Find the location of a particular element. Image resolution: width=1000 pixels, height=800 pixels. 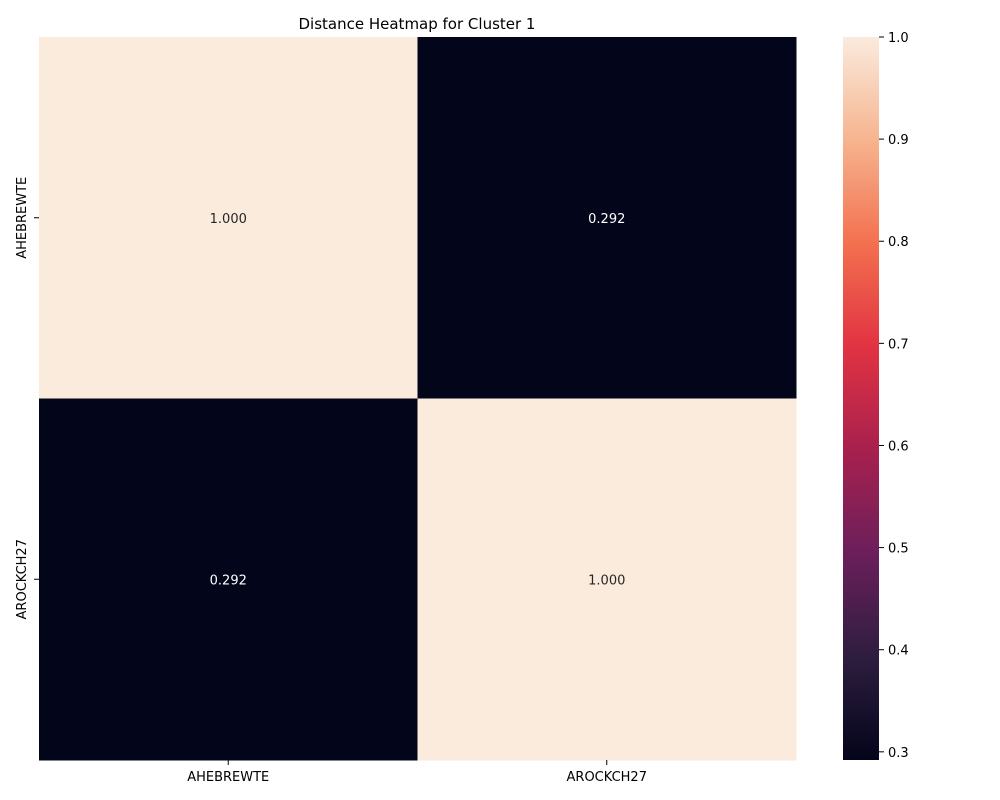

colorbar-tick-label: 0.3 is located at coordinates (898, 753).